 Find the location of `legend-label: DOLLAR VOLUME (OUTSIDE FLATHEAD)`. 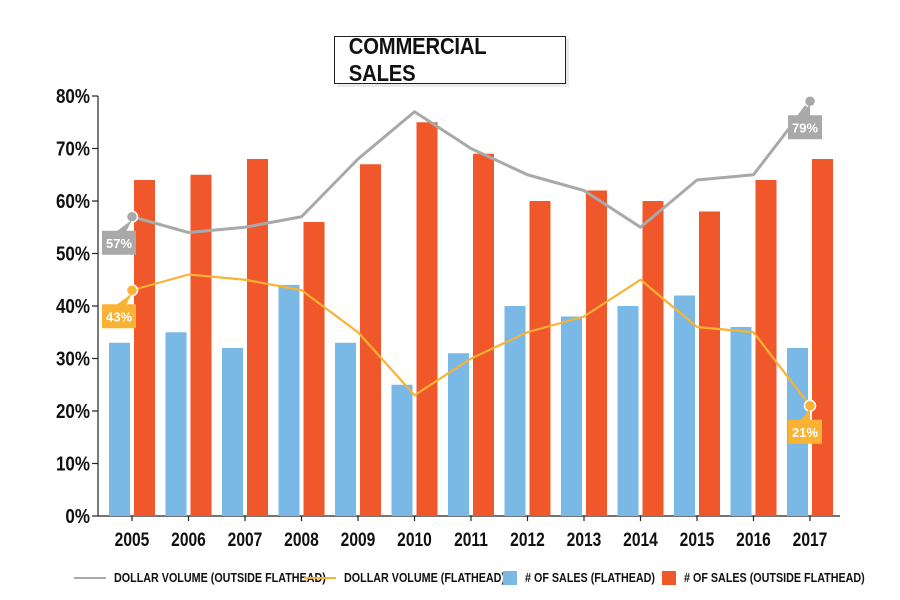

legend-label: DOLLAR VOLUME (OUTSIDE FLATHEAD) is located at coordinates (220, 578).